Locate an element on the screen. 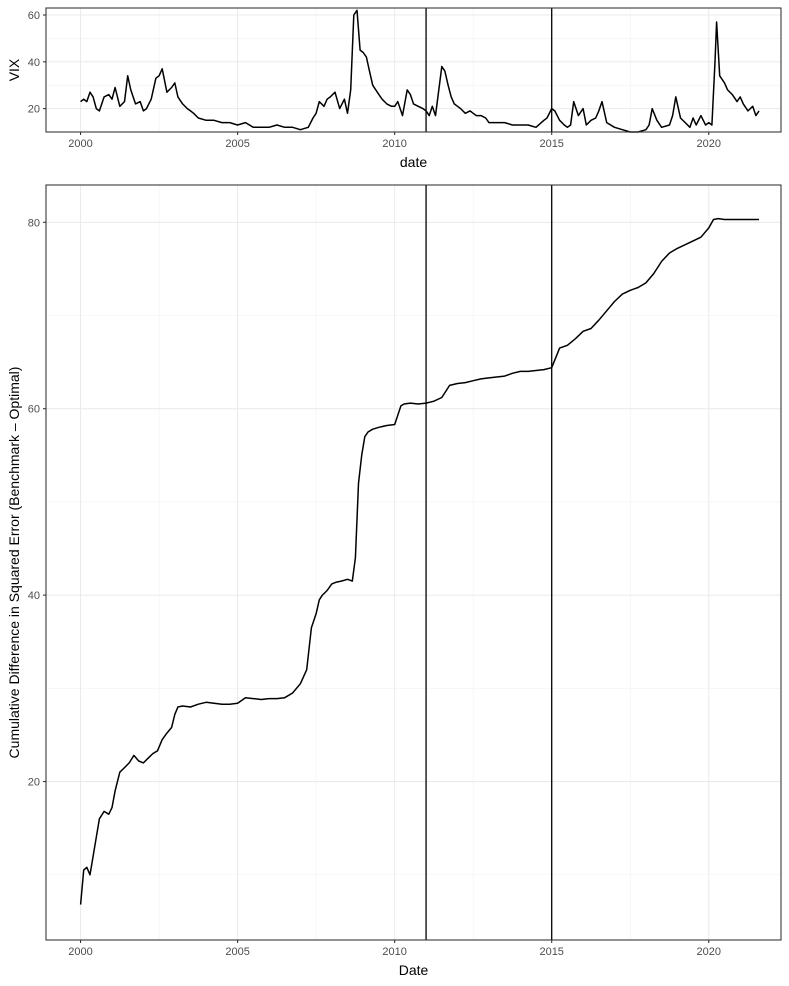 The width and height of the screenshot is (789, 986). cumulative-x-tick-label: 2015 is located at coordinates (551, 952).